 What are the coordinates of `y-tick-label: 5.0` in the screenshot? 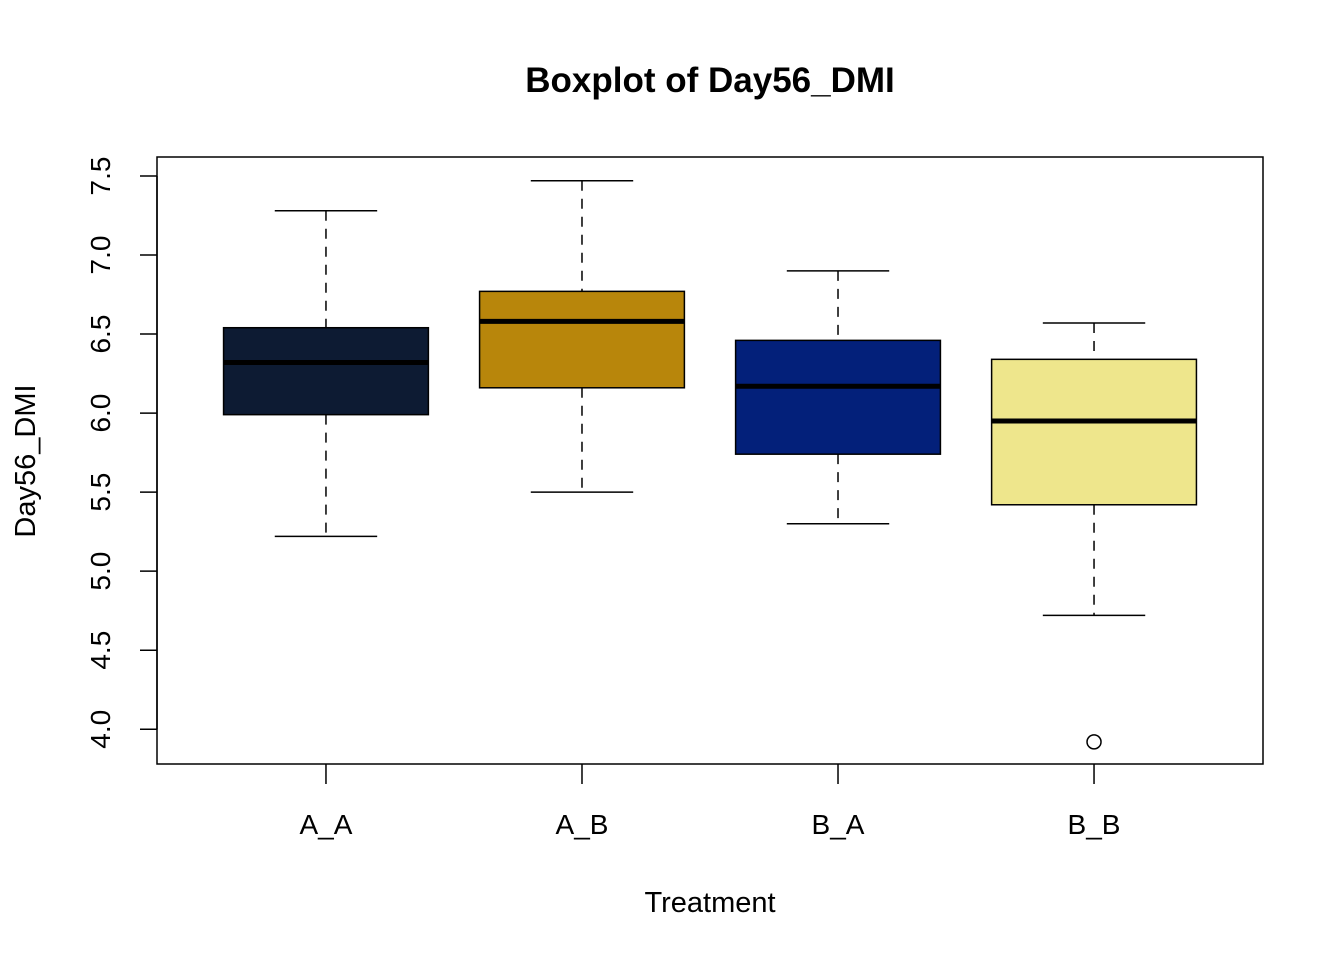 It's located at (100, 571).